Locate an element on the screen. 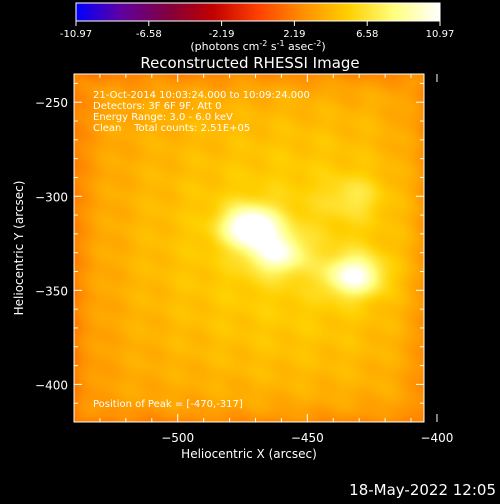 The width and height of the screenshot is (500, 504). y-tick-label: −300 is located at coordinates (51, 197).